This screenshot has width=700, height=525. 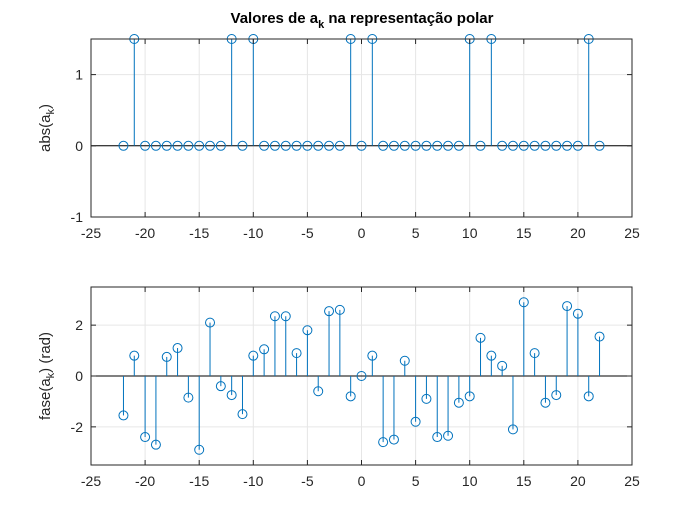 I want to click on phase-y-axis-label-prefix: fase(a, so click(x=45, y=399).